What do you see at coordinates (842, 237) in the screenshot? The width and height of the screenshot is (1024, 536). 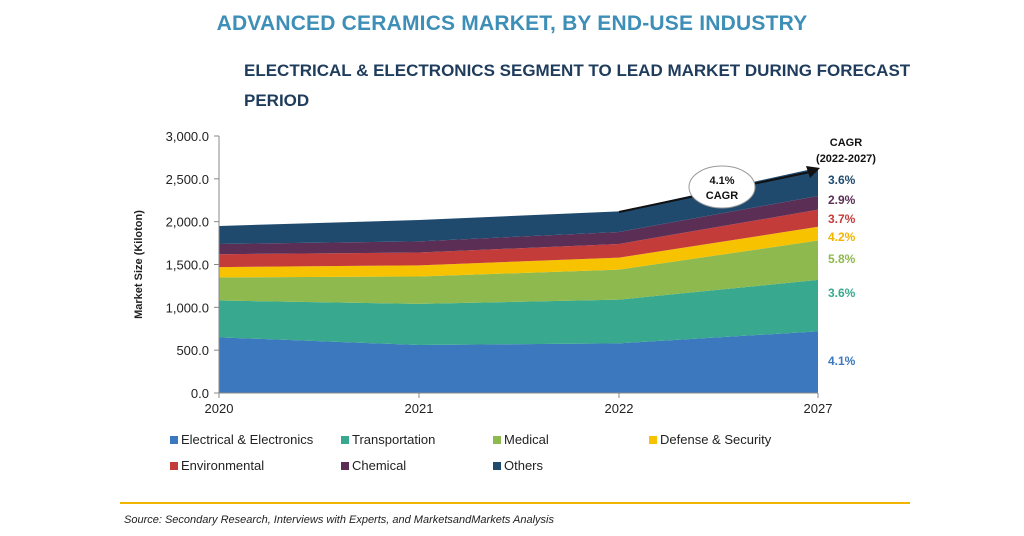 I see `cagr-value: 4.2%` at bounding box center [842, 237].